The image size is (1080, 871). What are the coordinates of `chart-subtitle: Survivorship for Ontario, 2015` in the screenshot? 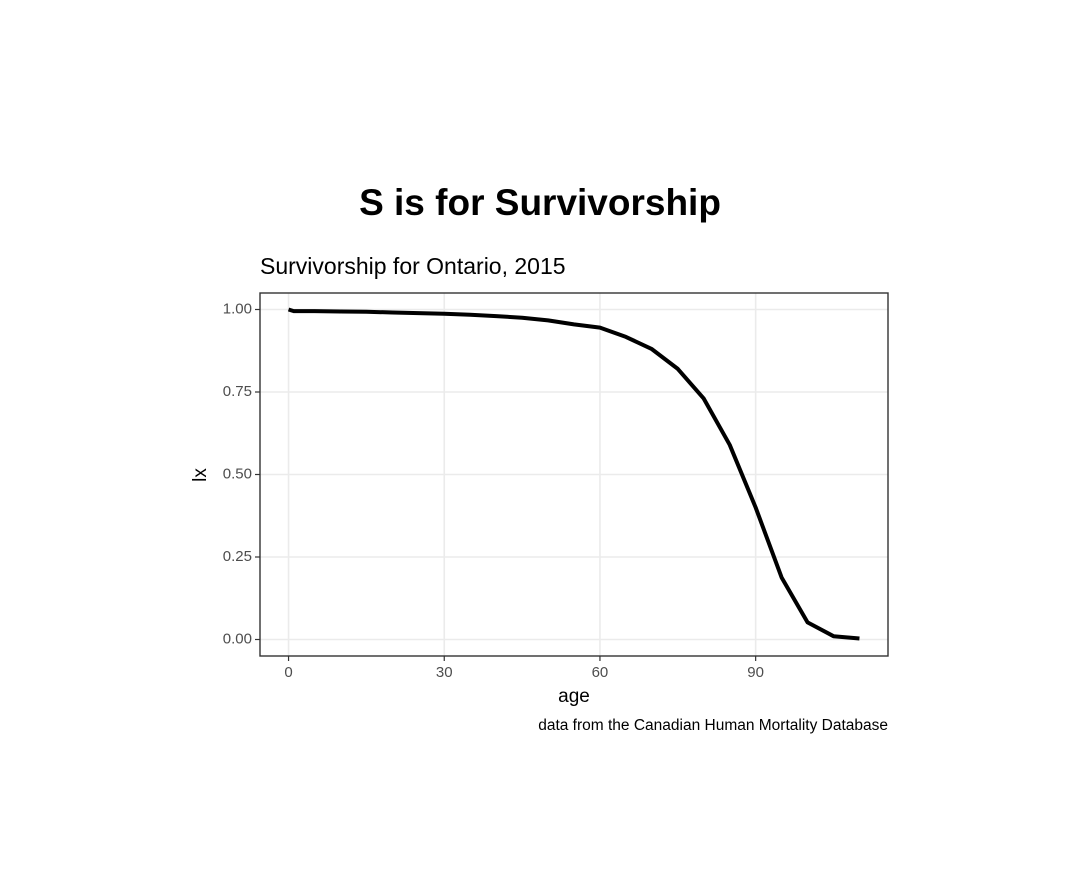 It's located at (413, 266).